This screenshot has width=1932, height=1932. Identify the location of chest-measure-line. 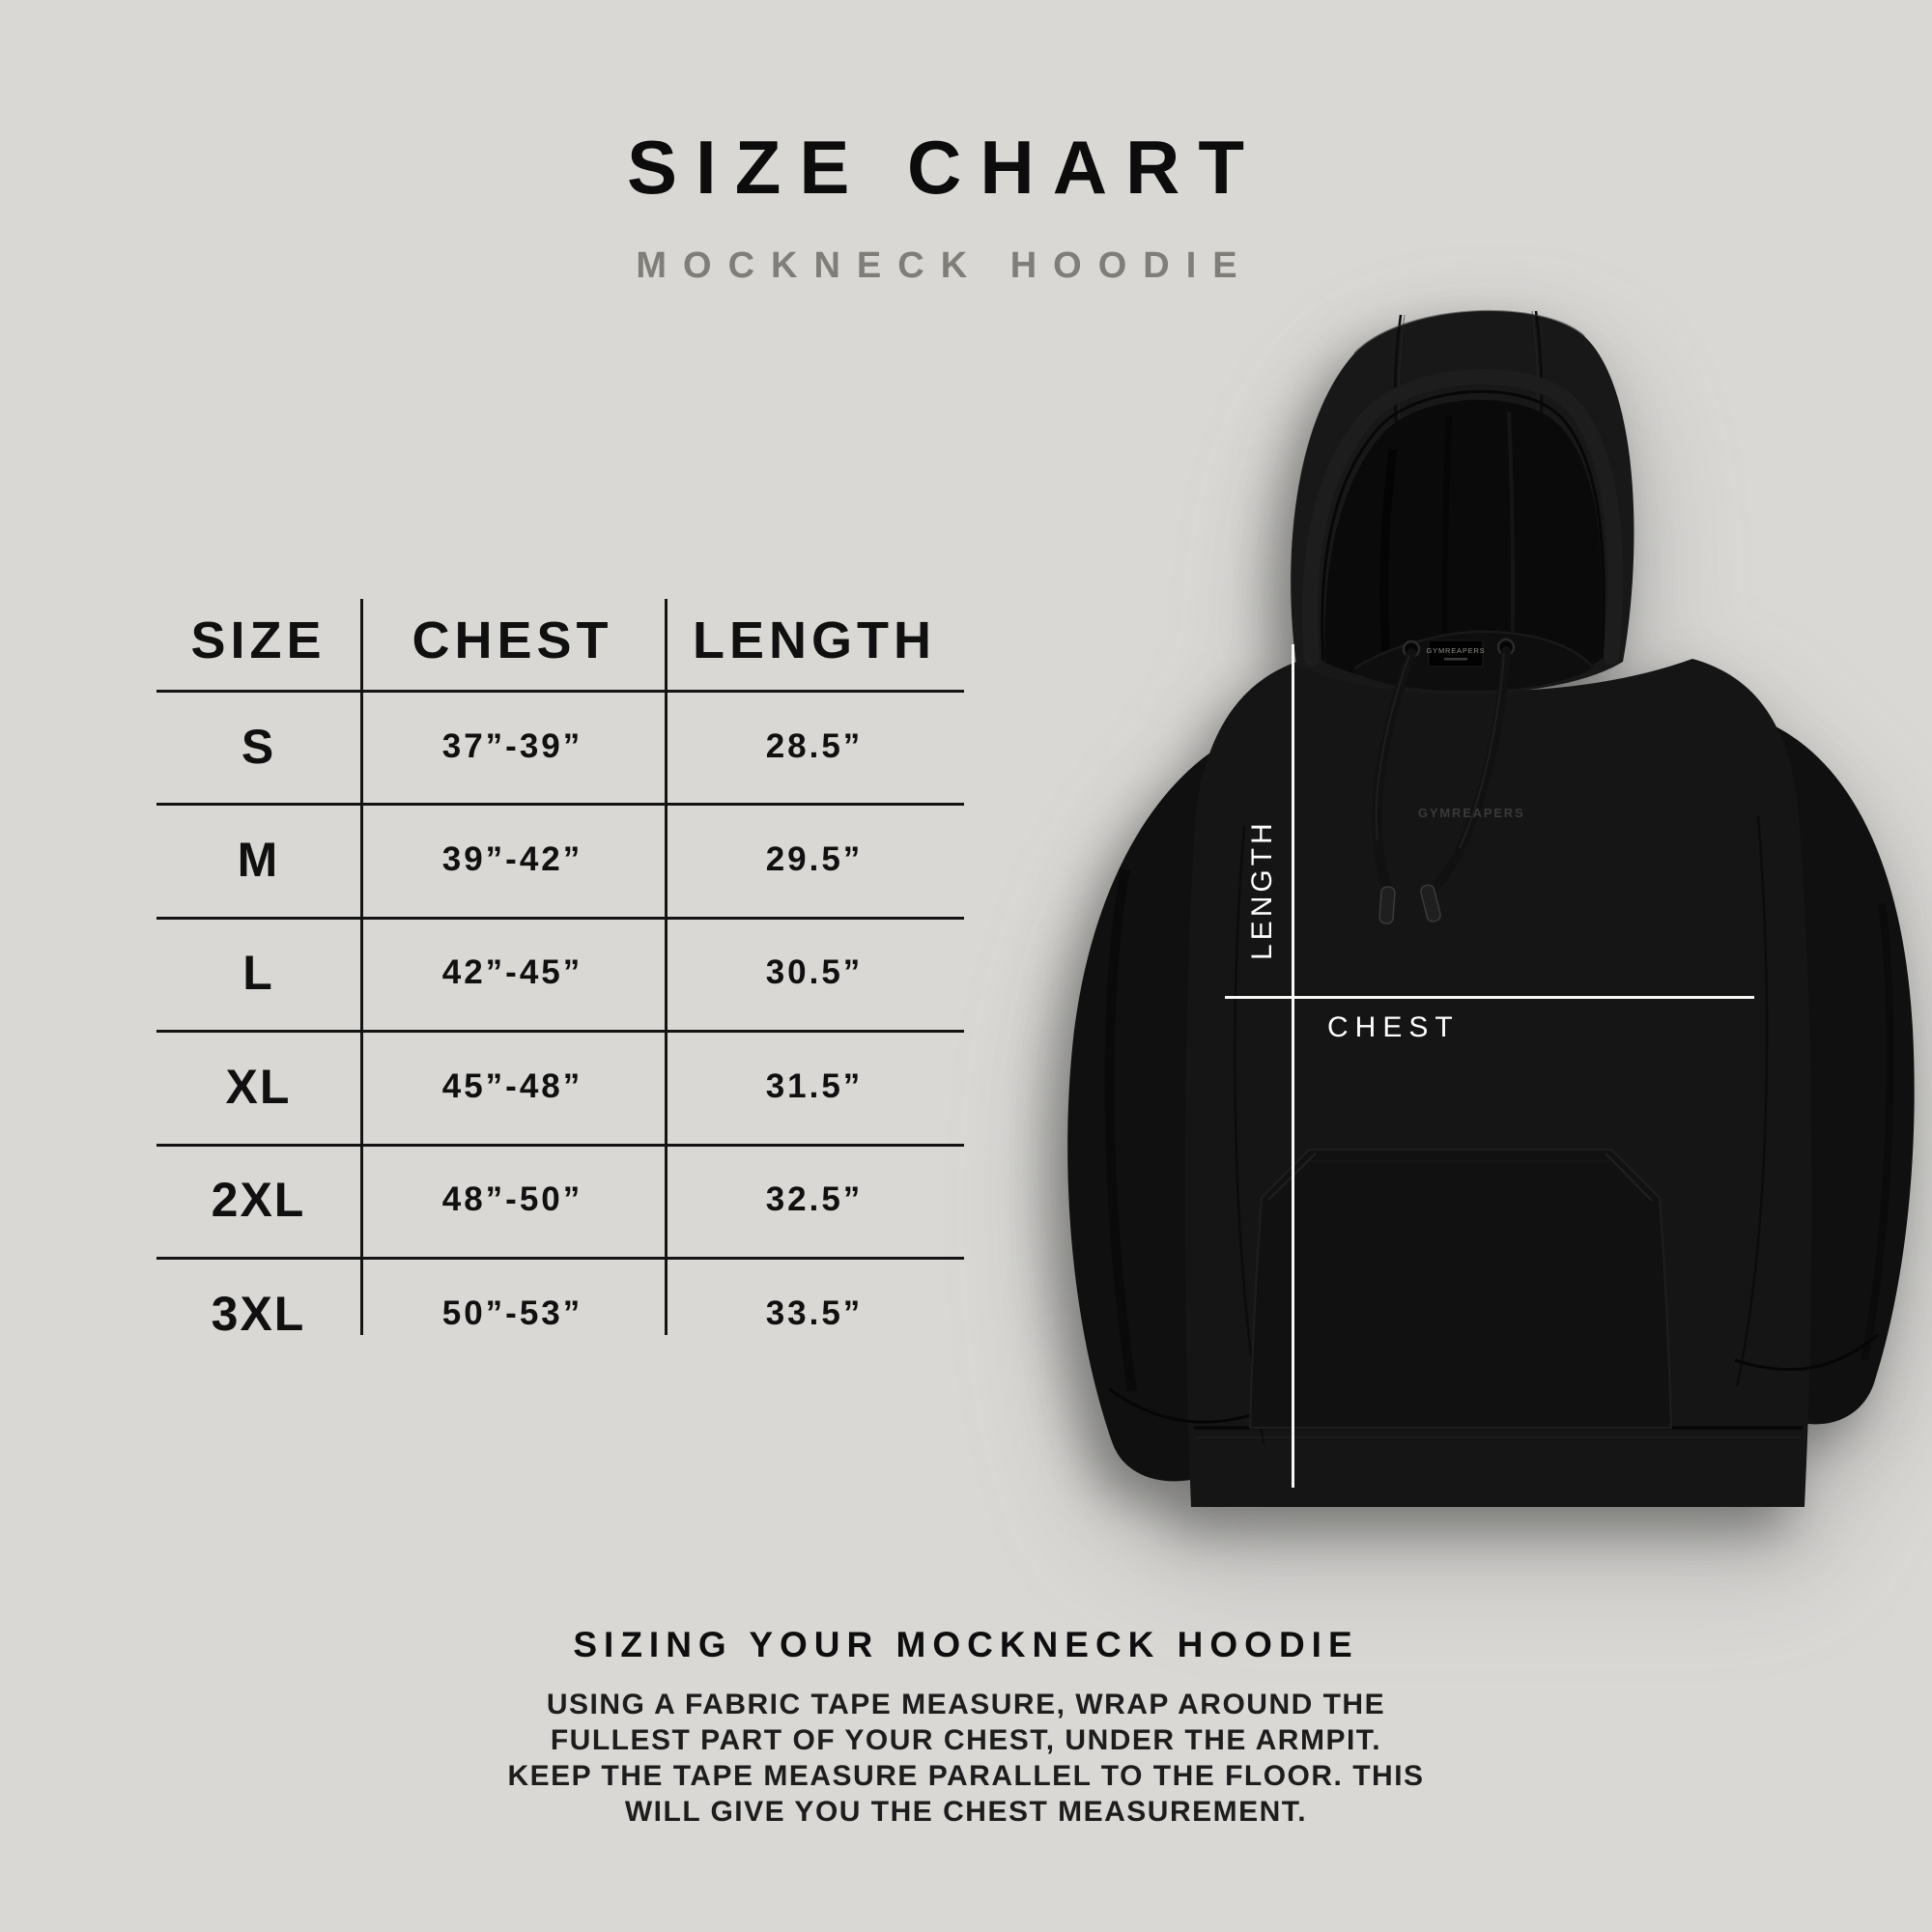
(1489, 997).